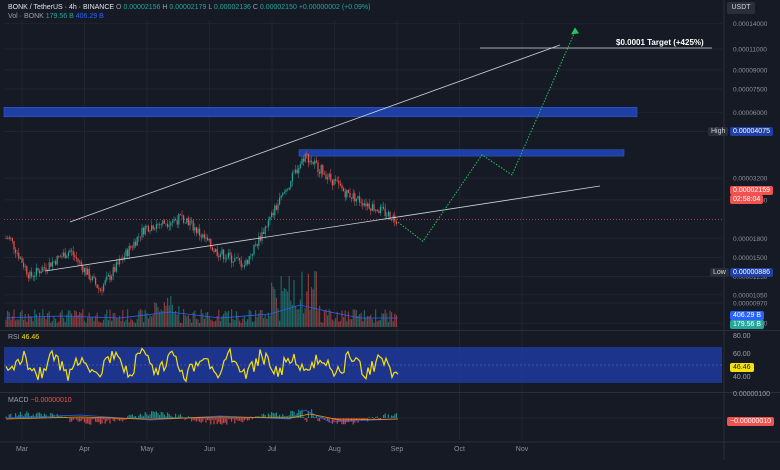 This screenshot has height=470, width=780. What do you see at coordinates (61, 7) in the screenshot?
I see `symbol-title: BONK / TetherUS · 4h · BINANCE` at bounding box center [61, 7].